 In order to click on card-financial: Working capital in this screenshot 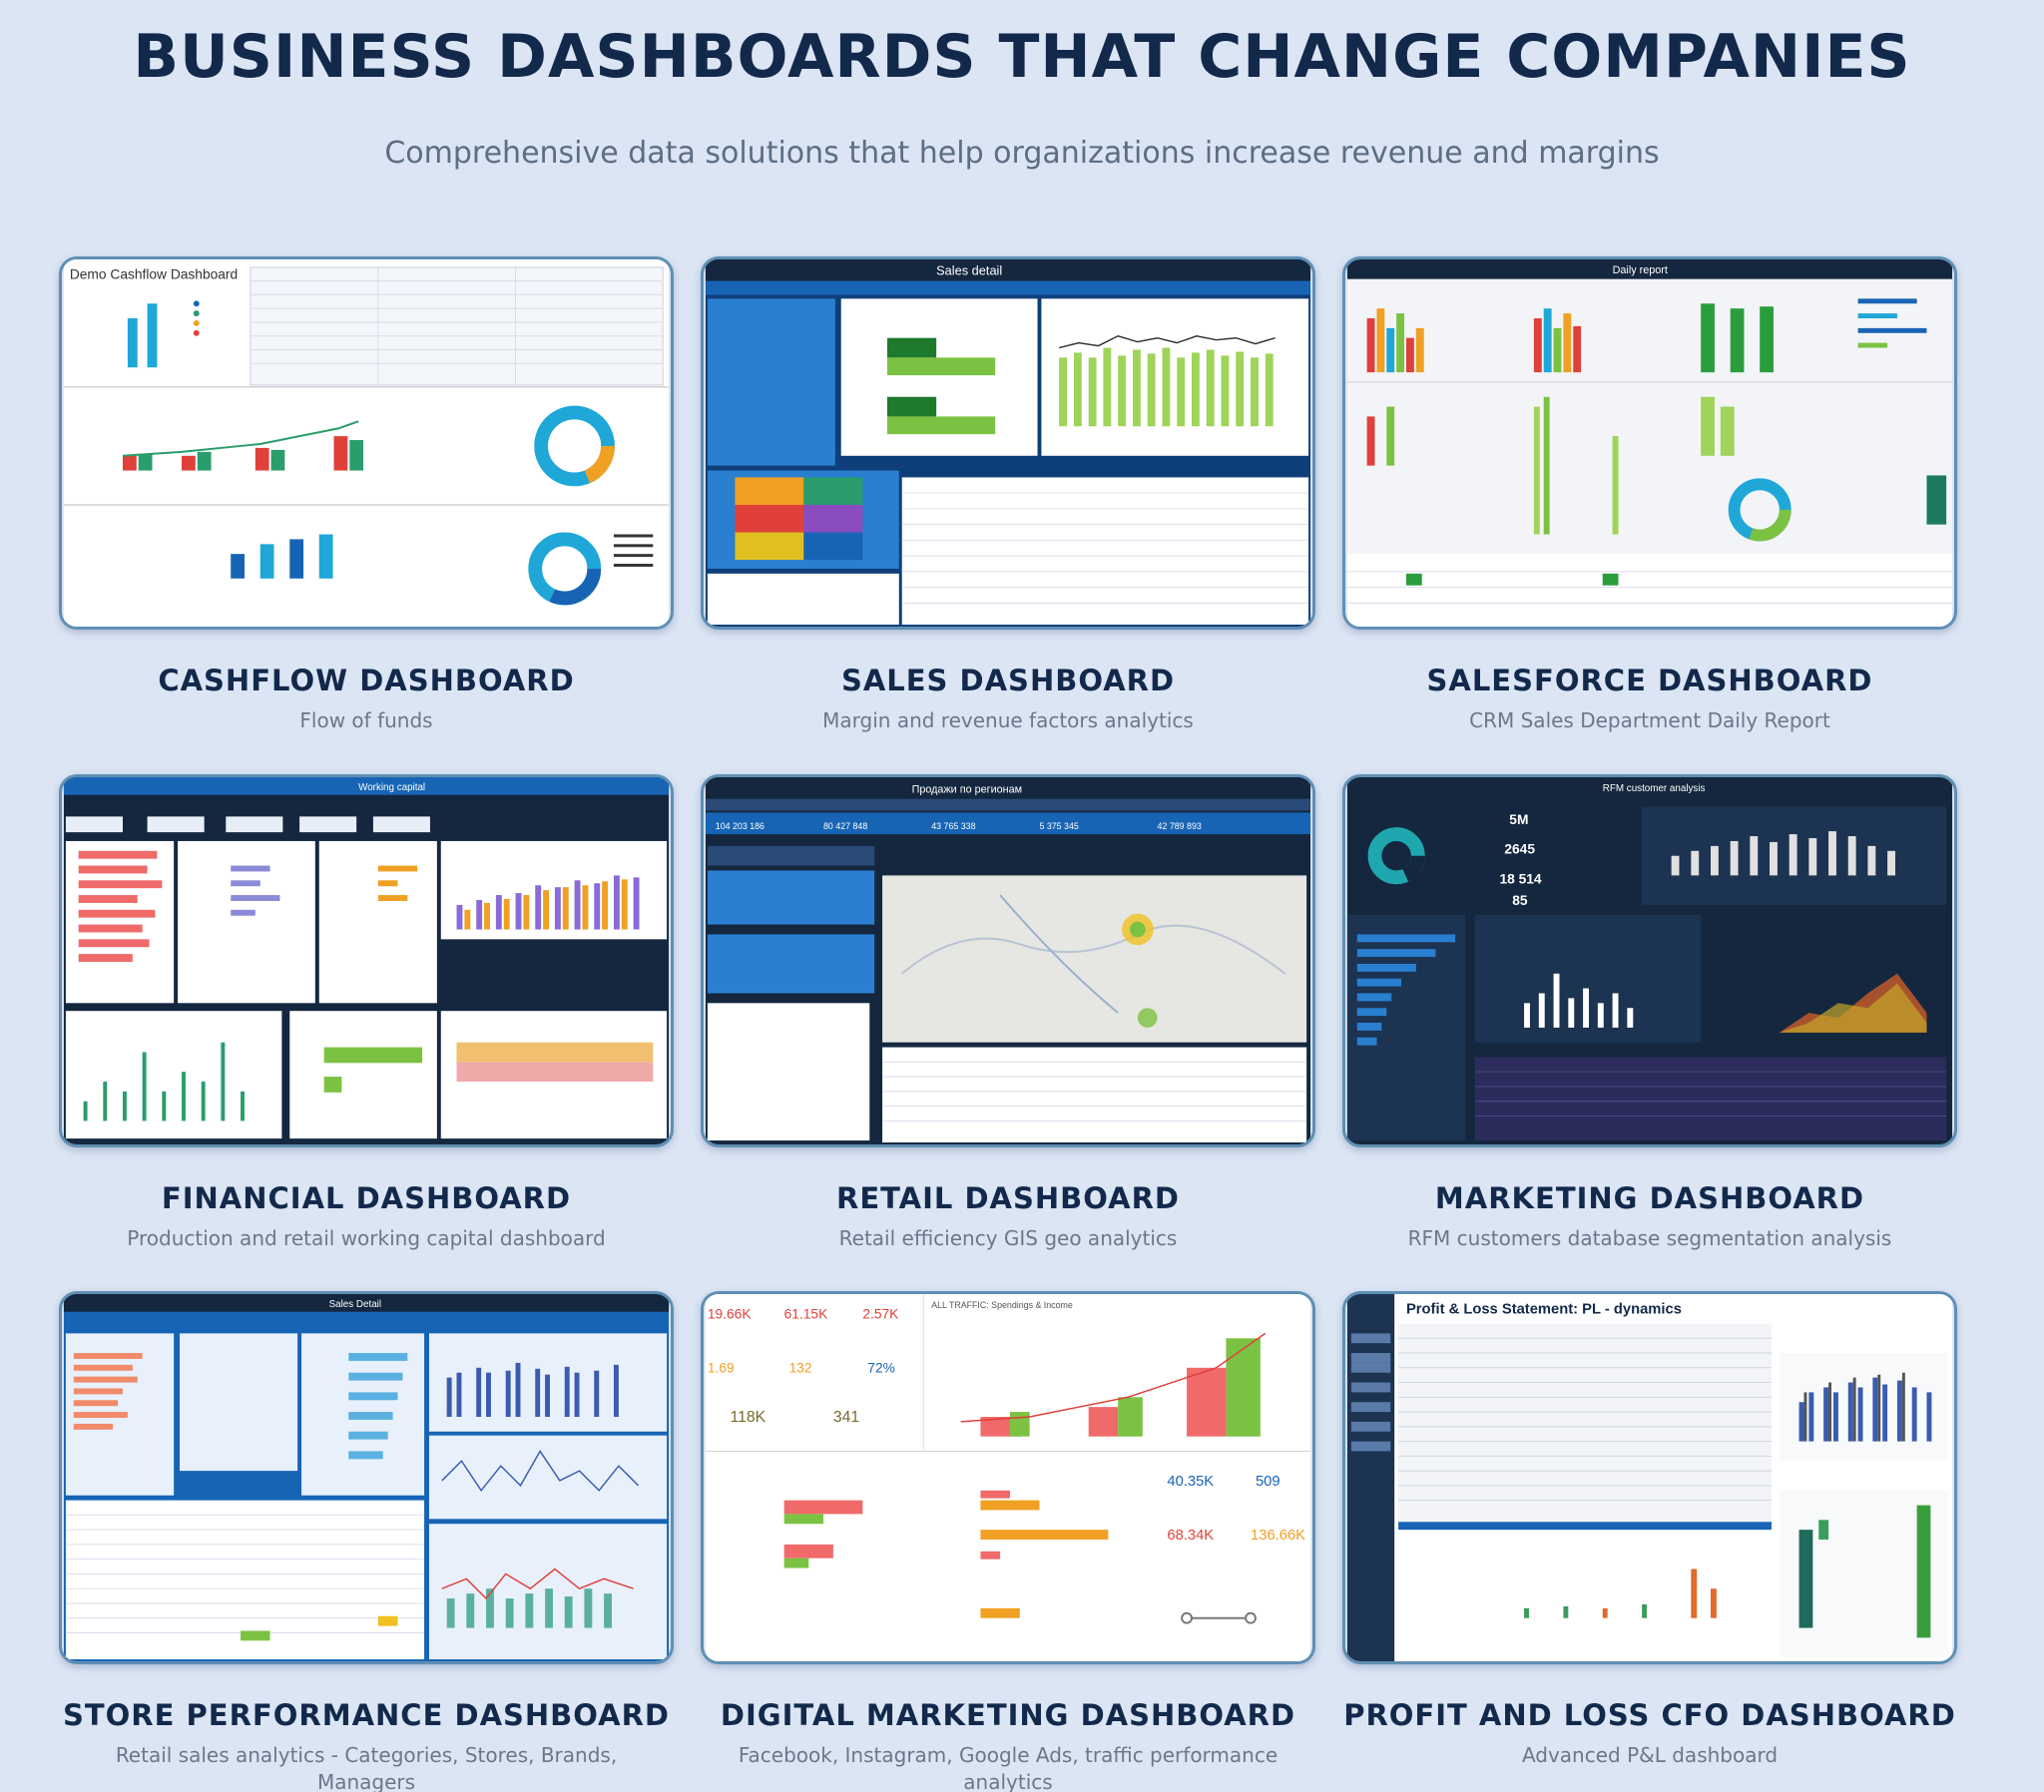, I will do `click(366, 1013)`.